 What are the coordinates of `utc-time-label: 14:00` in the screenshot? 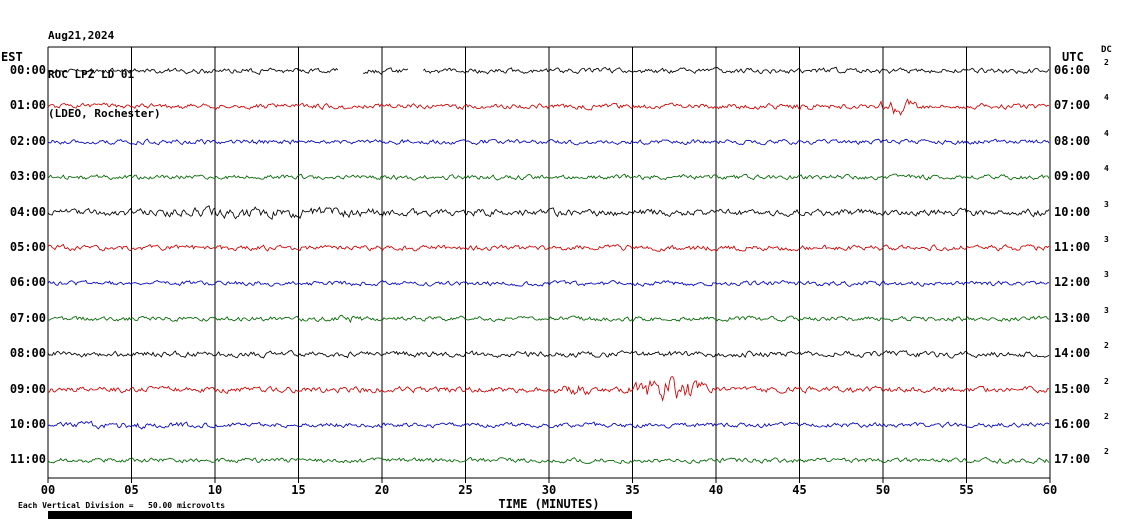 It's located at (1072, 353).